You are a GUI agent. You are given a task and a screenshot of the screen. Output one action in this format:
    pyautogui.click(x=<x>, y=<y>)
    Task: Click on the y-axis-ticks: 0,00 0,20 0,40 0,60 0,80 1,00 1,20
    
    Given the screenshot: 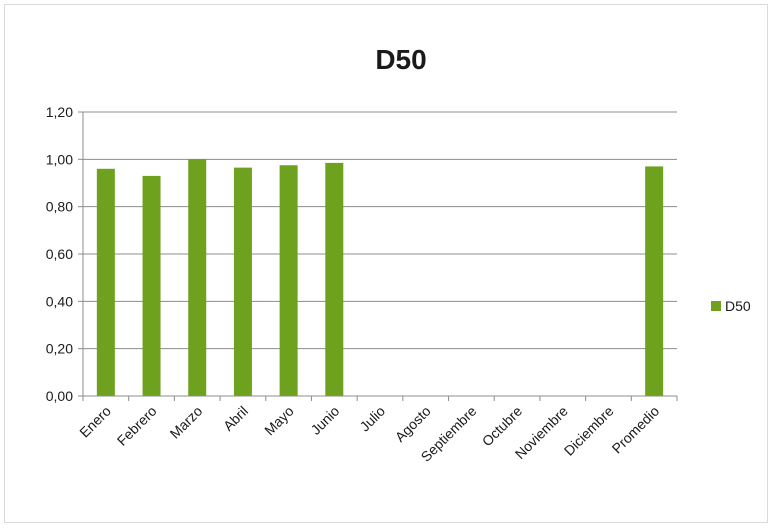 What is the action you would take?
    pyautogui.click(x=64, y=254)
    